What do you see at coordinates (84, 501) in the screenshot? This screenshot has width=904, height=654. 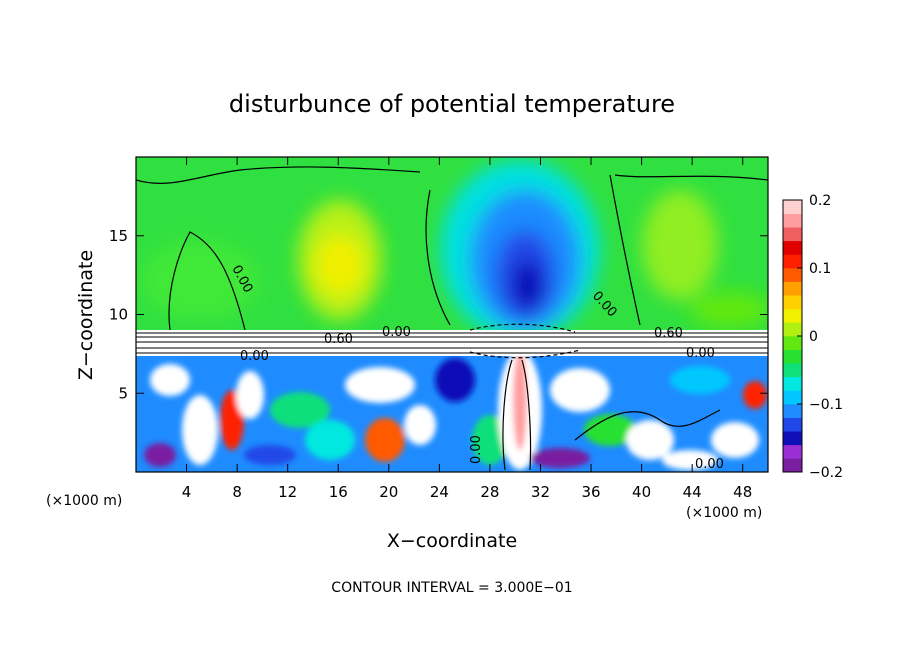 I see `z-unit-label: (×1000 m)` at bounding box center [84, 501].